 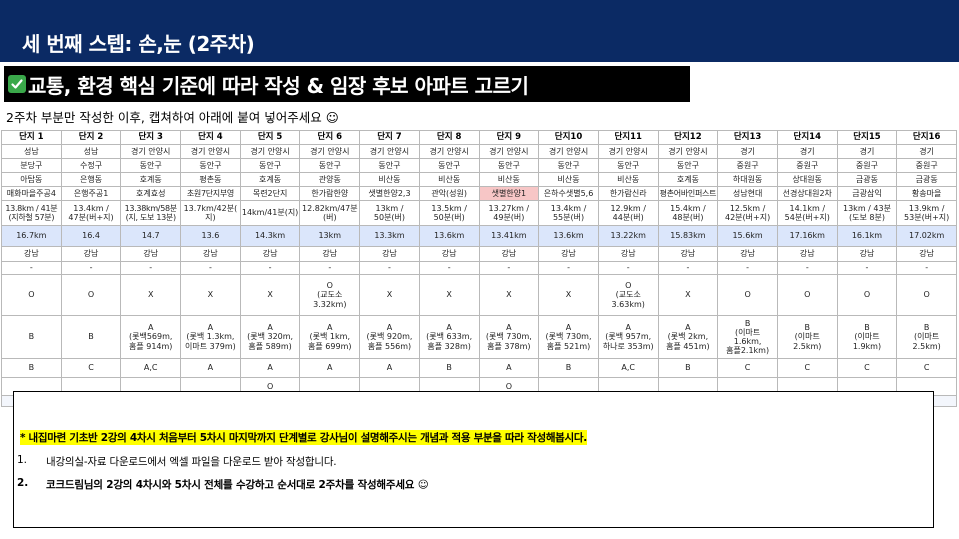 What do you see at coordinates (91, 137) in the screenshot?
I see `column-header: 단지 2` at bounding box center [91, 137].